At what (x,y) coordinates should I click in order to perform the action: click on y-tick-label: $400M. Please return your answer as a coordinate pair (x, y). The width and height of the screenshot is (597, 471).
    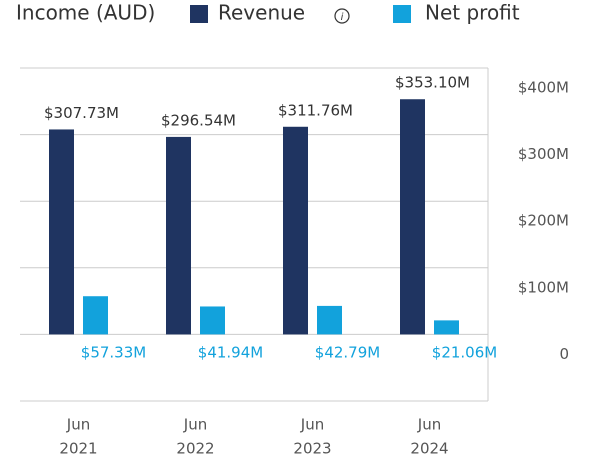
    Looking at the image, I should click on (543, 88).